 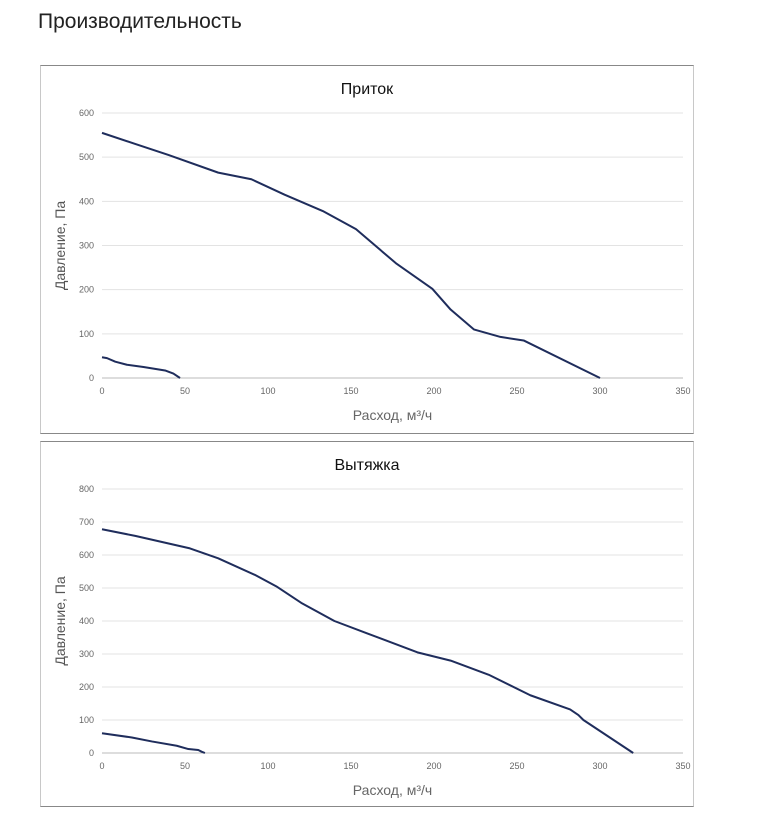 What do you see at coordinates (140, 21) in the screenshot?
I see `page-title: Производительность` at bounding box center [140, 21].